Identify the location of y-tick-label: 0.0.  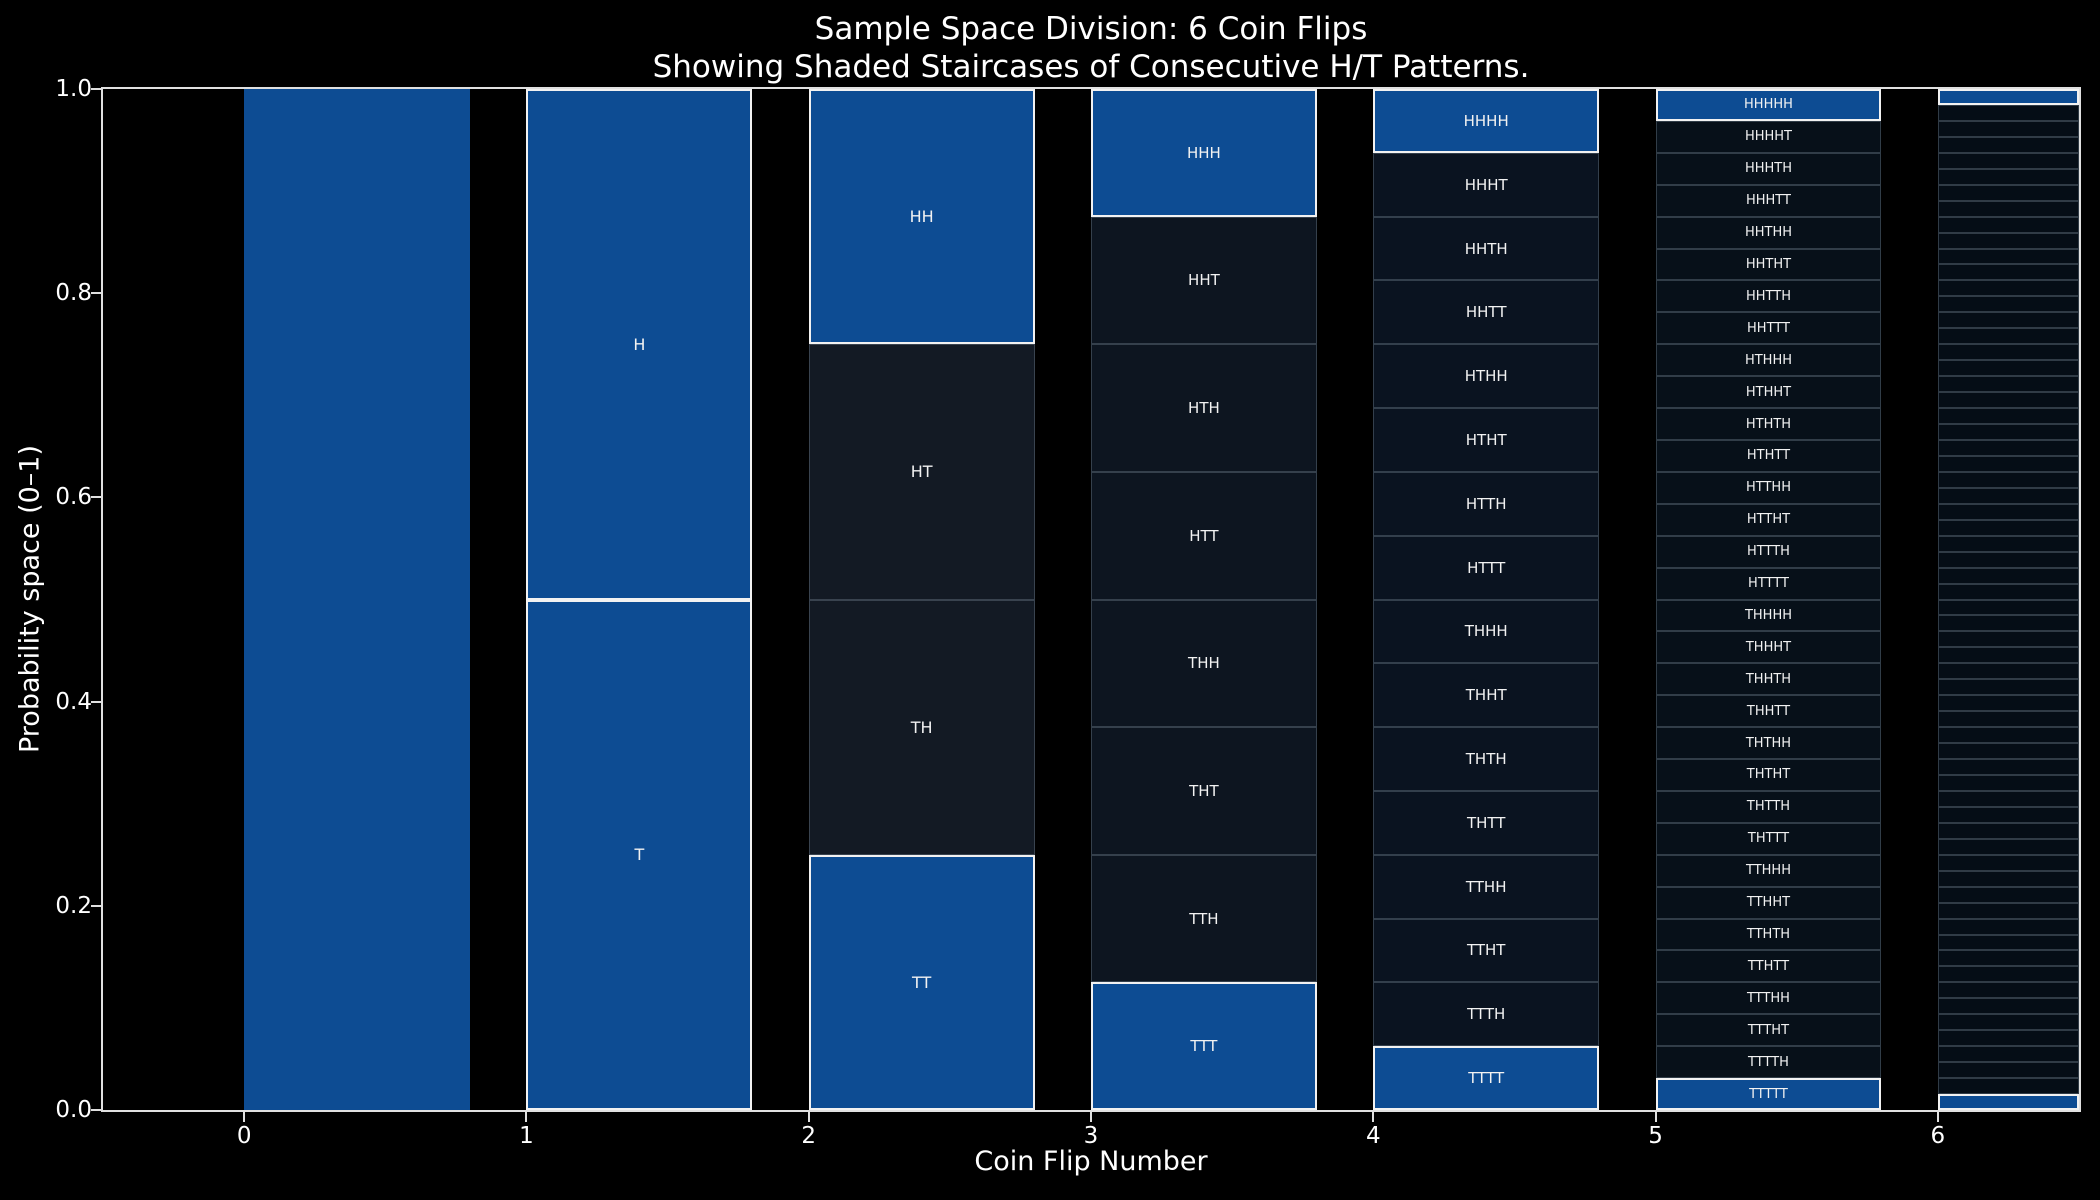
(73, 1110).